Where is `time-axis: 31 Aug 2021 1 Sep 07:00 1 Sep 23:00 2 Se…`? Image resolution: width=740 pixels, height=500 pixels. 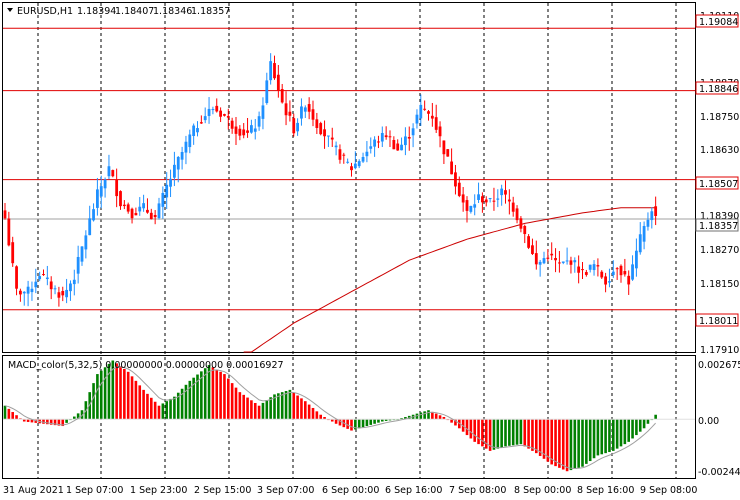 time-axis: 31 Aug 2021 1 Sep 07:00 1 Sep 23:00 2 Se… is located at coordinates (350, 490).